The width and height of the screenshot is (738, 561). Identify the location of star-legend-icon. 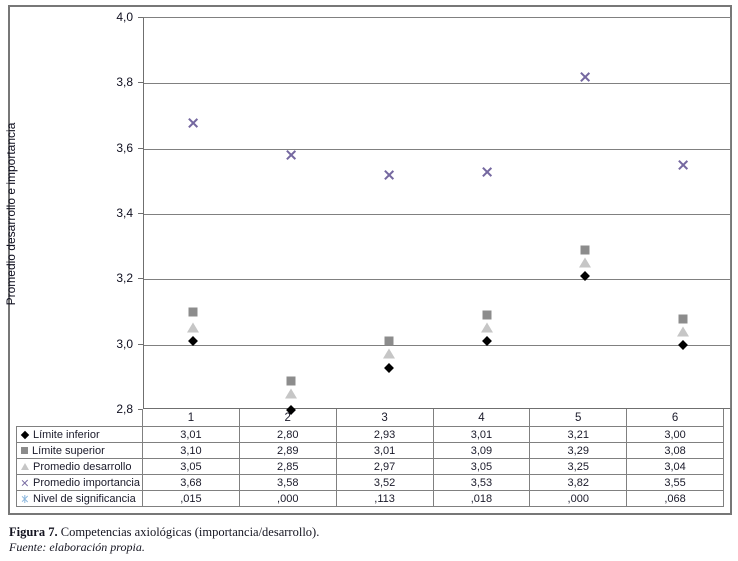
(25, 498).